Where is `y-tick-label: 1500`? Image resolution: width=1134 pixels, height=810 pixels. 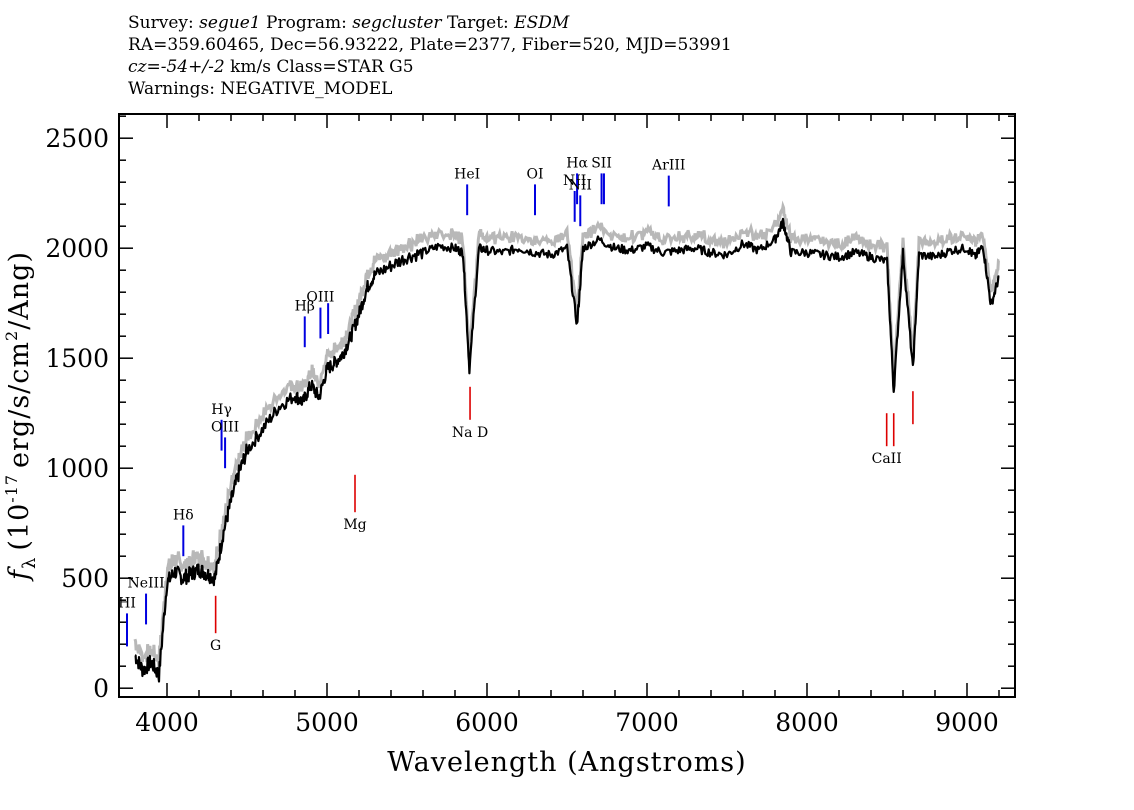 y-tick-label: 1500 is located at coordinates (77, 358).